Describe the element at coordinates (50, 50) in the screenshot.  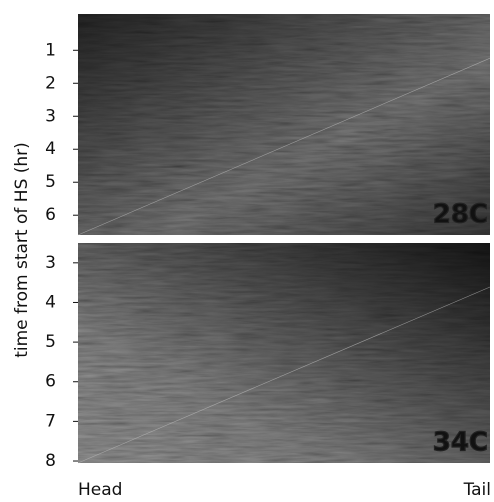
I see `y-tick-label: 1` at that location.